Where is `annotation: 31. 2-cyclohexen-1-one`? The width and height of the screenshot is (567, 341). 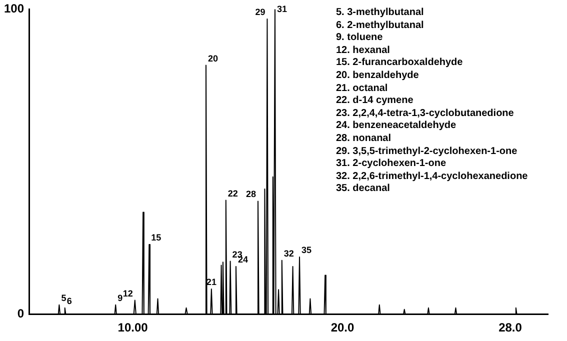
annotation: 31. 2-cyclohexen-1-one is located at coordinates (391, 164).